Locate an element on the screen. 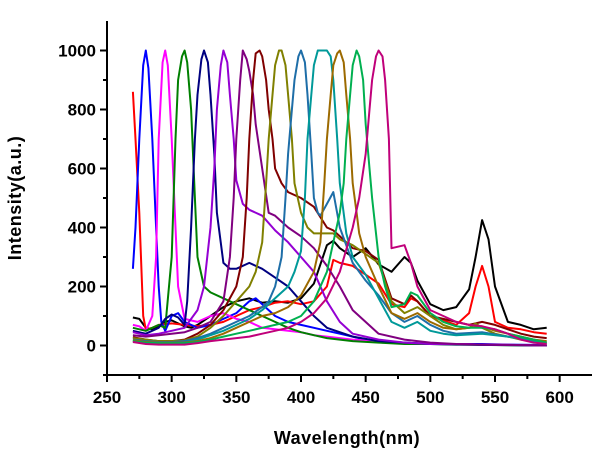  x-axis-title: Wavelength(nm) is located at coordinates (347, 438).